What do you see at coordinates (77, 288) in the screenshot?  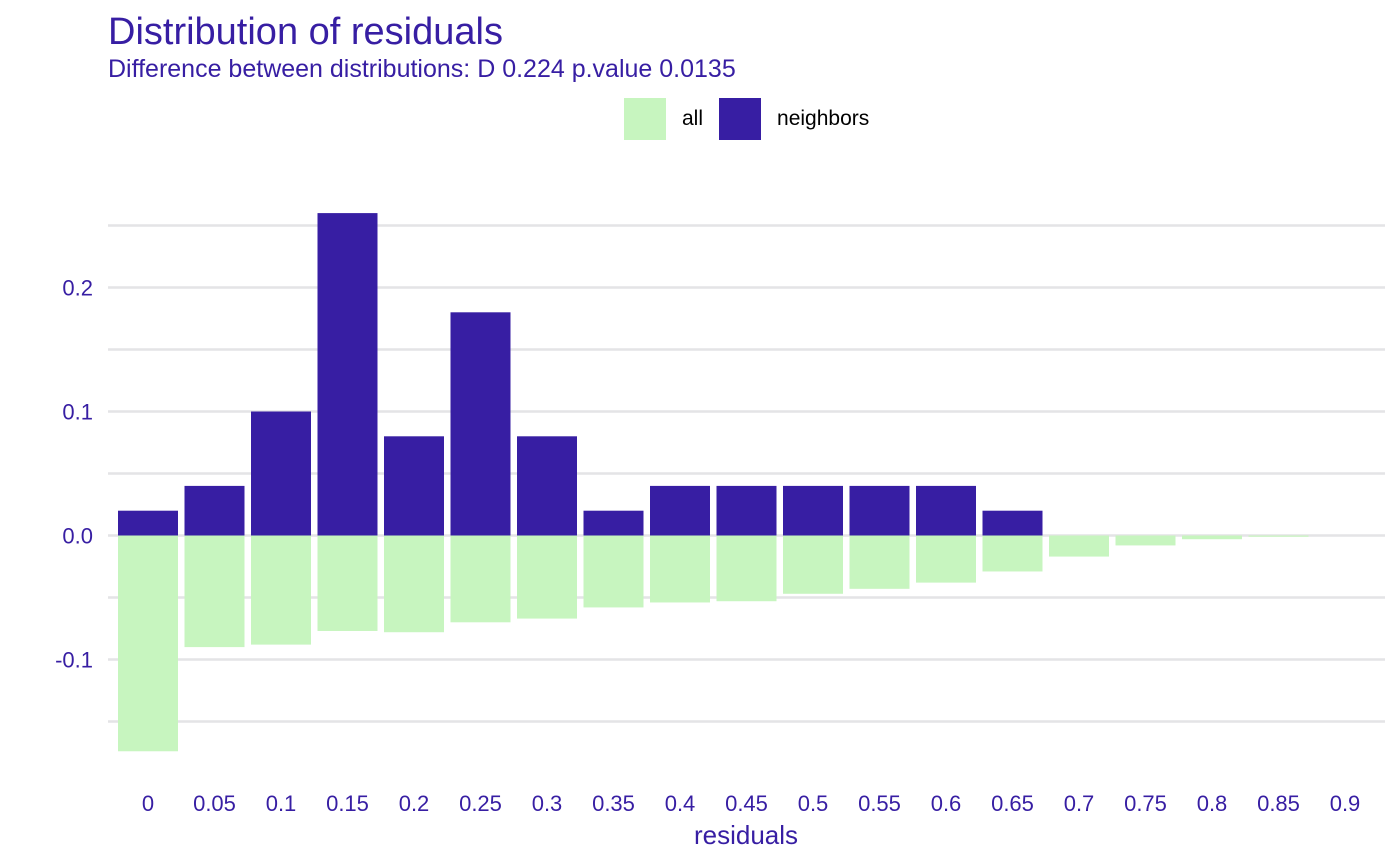 I see `y-tick-label: 0.2` at bounding box center [77, 288].